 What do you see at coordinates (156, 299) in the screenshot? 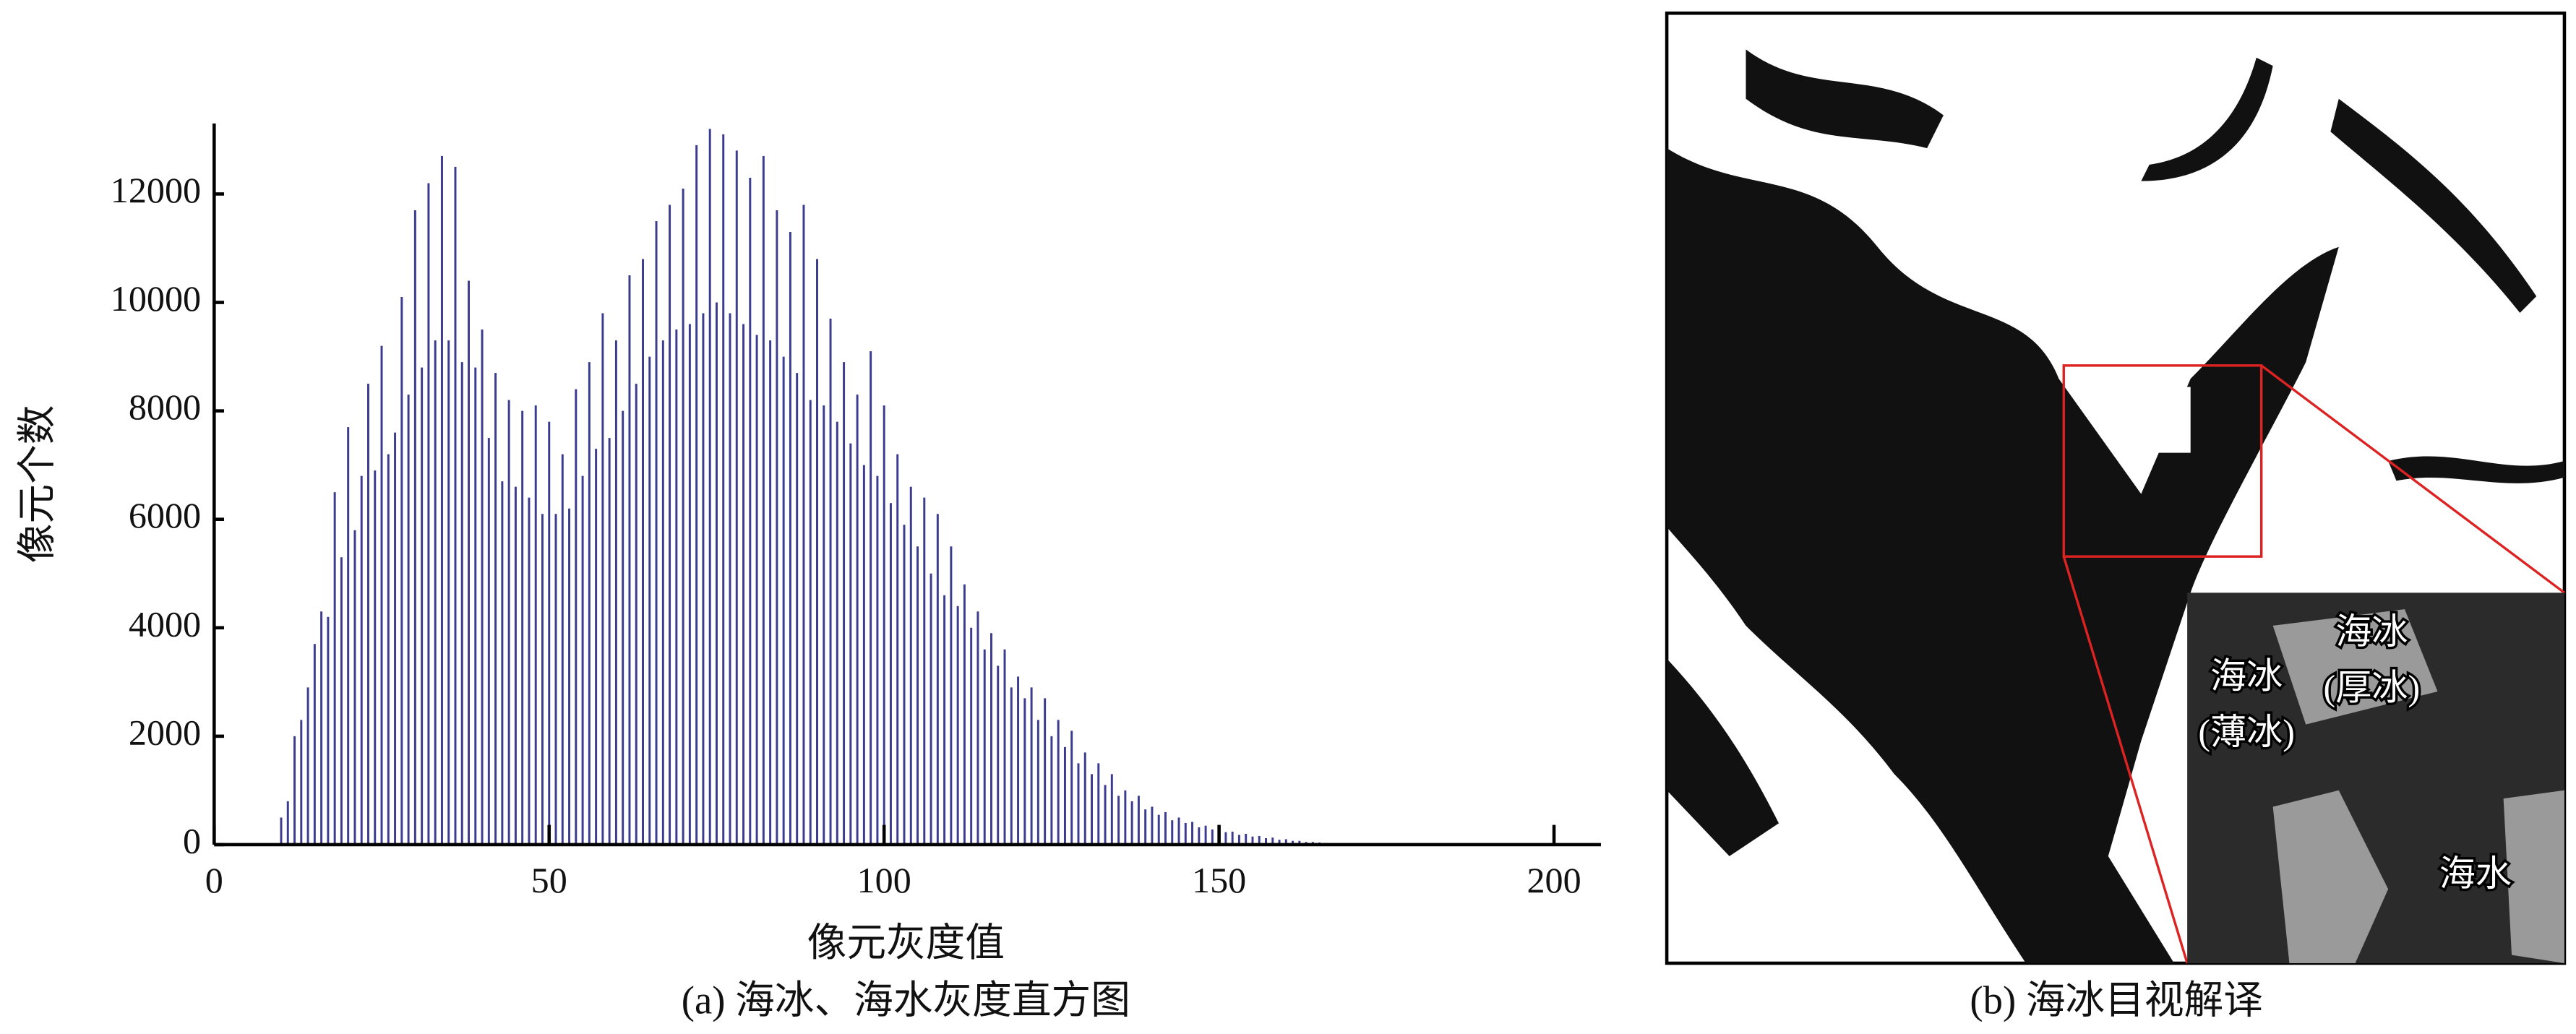
I see `y-tick-label: 10000` at bounding box center [156, 299].